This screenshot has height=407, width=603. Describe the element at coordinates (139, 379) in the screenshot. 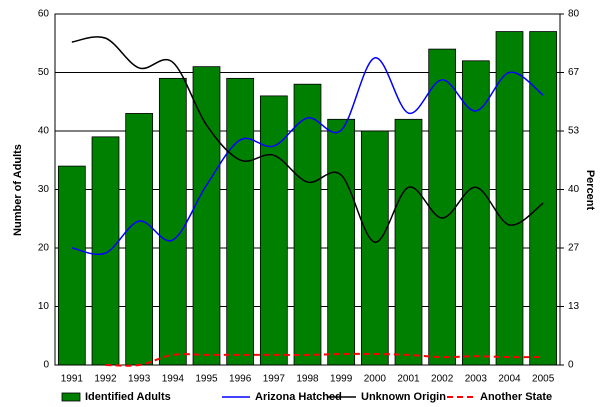

I see `x-tick-label: 1993` at that location.